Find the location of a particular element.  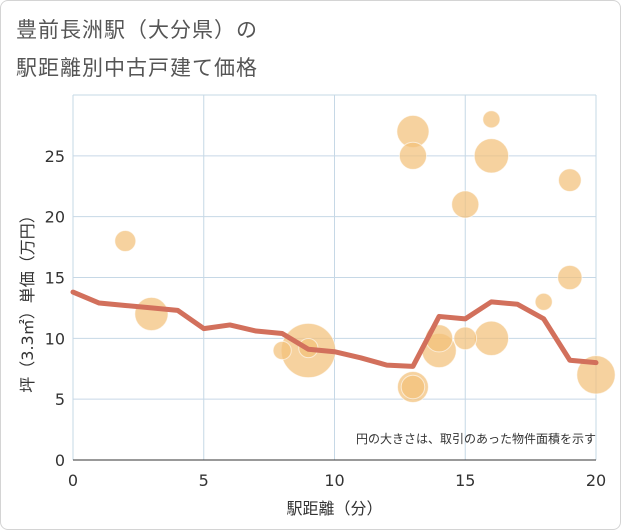

y-tick-label: 0 is located at coordinates (60, 460).